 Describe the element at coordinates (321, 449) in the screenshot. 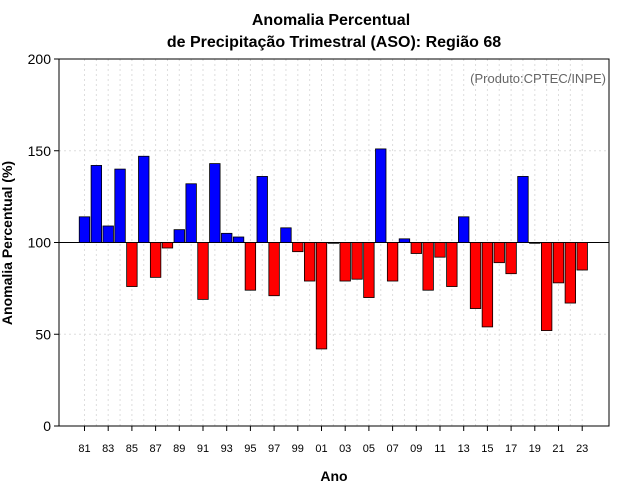

I see `x-tick-label: 01` at that location.